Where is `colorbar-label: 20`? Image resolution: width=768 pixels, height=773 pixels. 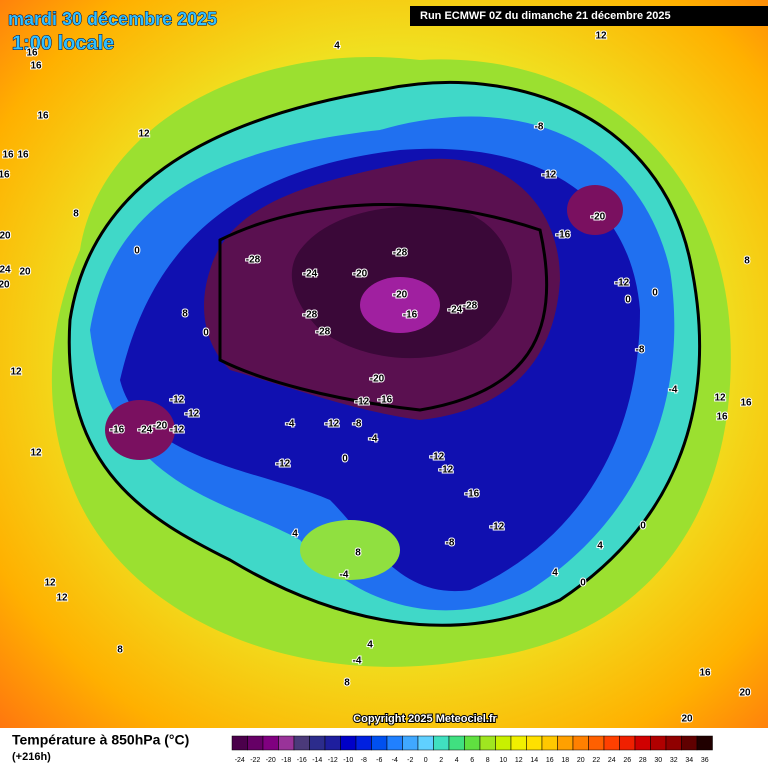
colorbar-label: 20 is located at coordinates (581, 760).